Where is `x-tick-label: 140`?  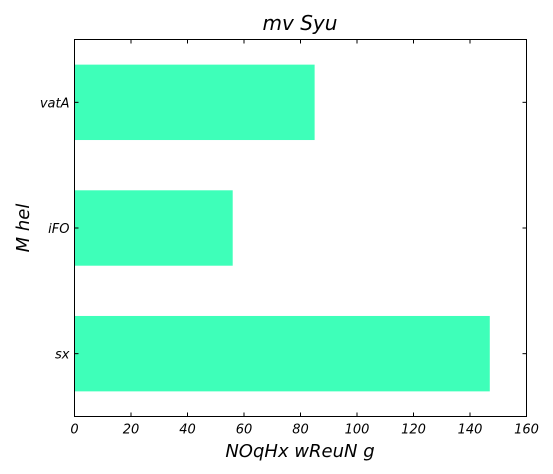 x-tick-label: 140 is located at coordinates (470, 430).